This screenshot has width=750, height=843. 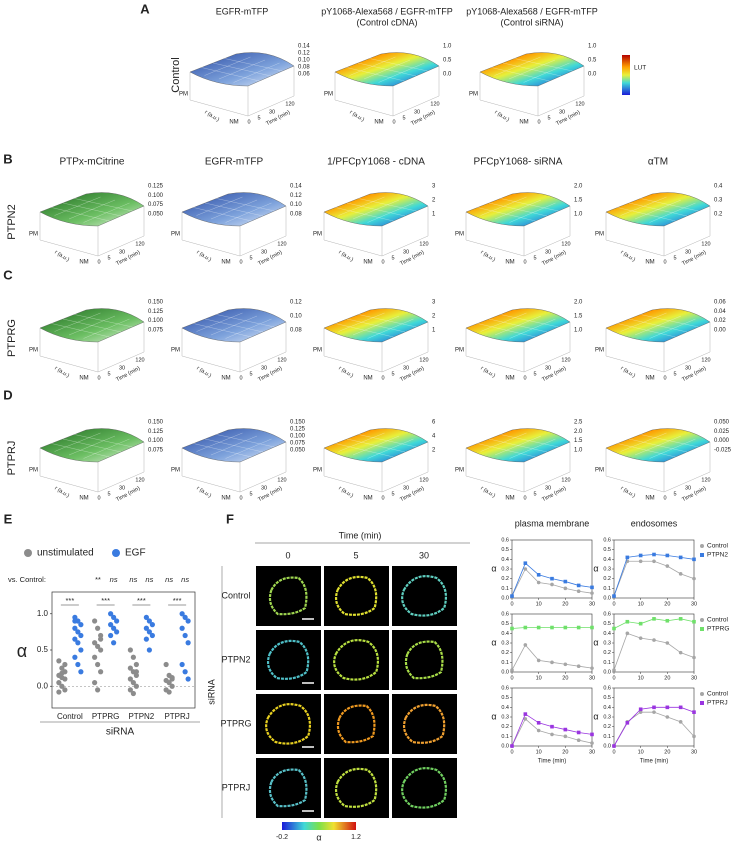 What do you see at coordinates (718, 629) in the screenshot?
I see `legend-label: PTPRG` at bounding box center [718, 629].